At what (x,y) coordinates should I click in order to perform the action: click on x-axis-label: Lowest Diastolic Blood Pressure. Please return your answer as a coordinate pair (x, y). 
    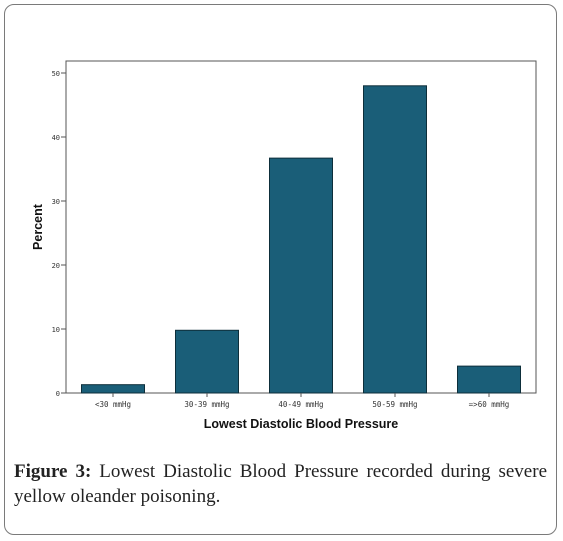
    Looking at the image, I should click on (301, 424).